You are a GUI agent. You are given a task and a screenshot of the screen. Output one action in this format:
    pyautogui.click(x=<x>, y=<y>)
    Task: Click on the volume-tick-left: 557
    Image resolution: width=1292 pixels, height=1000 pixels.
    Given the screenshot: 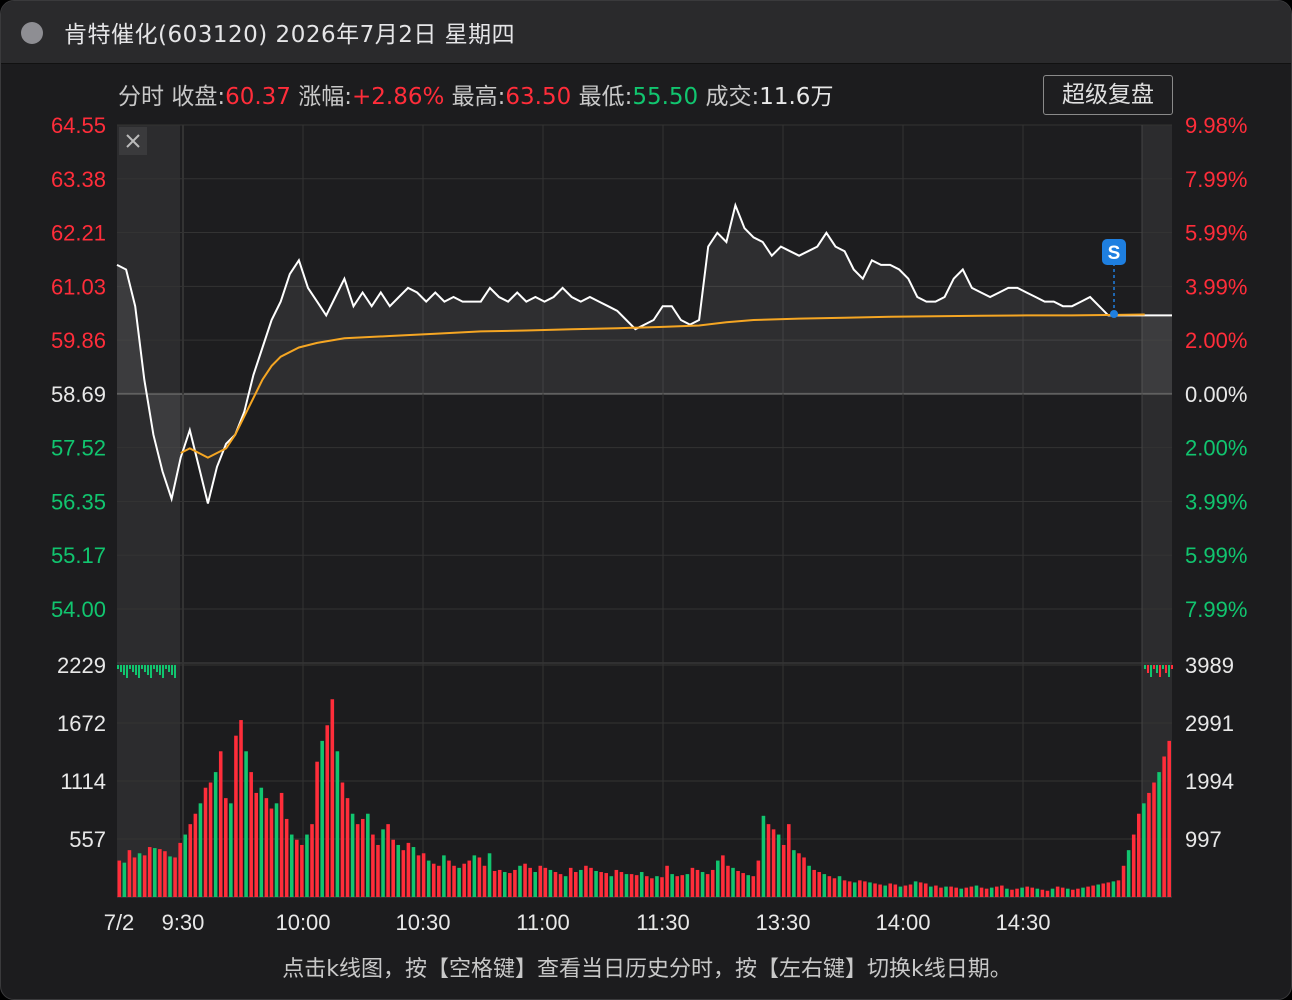 What is the action you would take?
    pyautogui.click(x=87, y=839)
    